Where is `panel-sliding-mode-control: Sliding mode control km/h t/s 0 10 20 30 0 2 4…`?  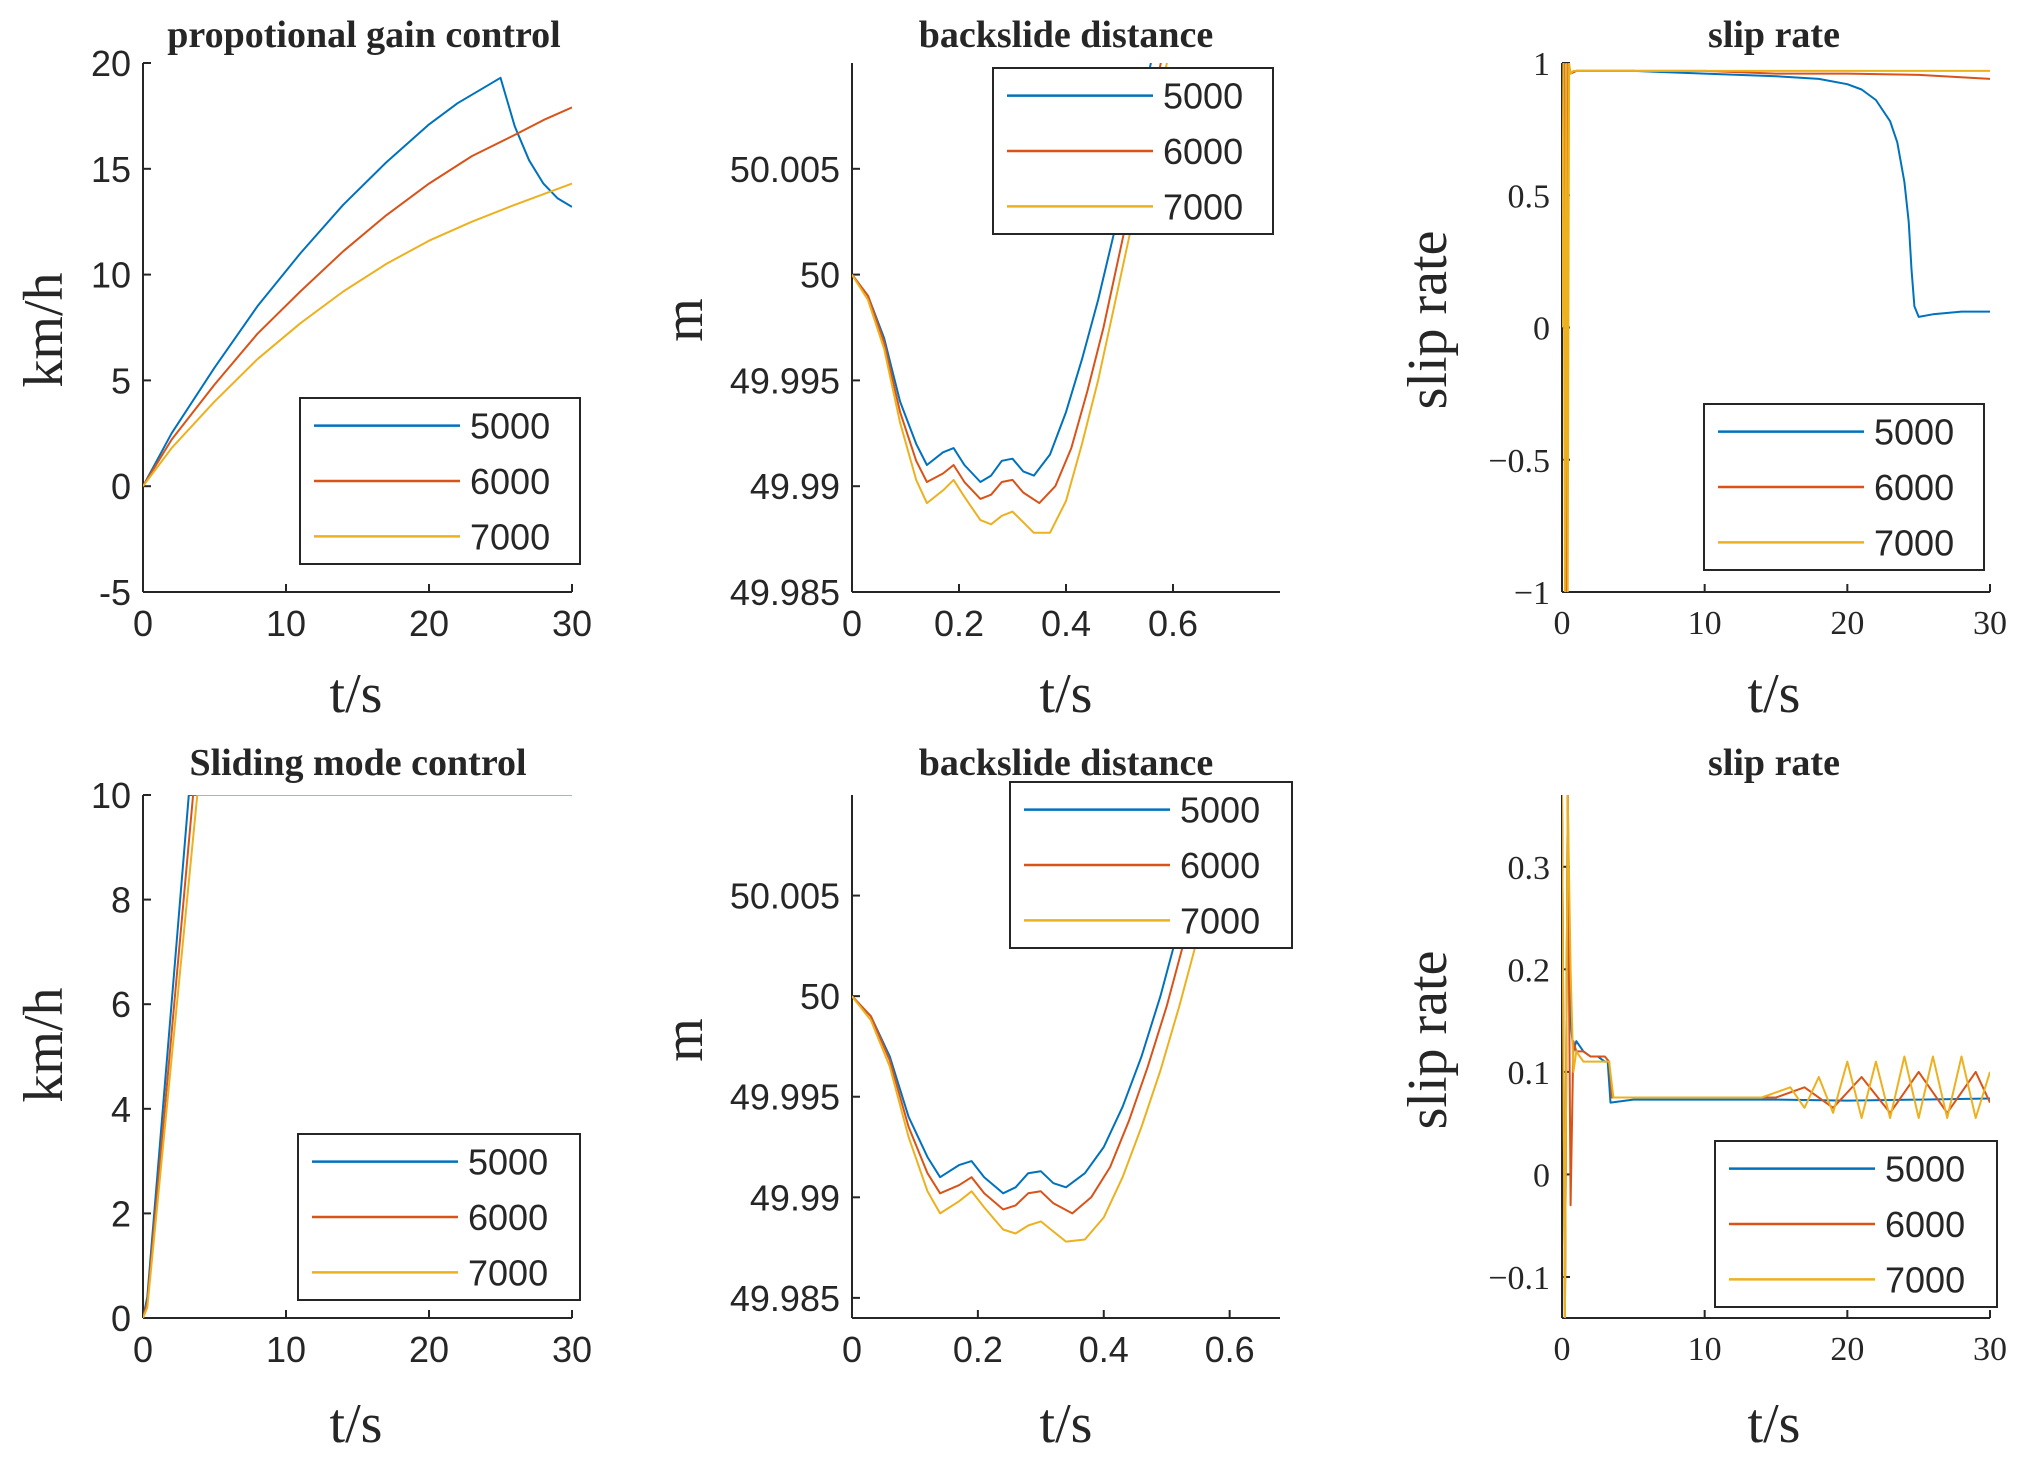
panel-sliding-mode-control: Sliding mode control km/h t/s 0 10 20 30 0 2 4… is located at coordinates (302, 1098).